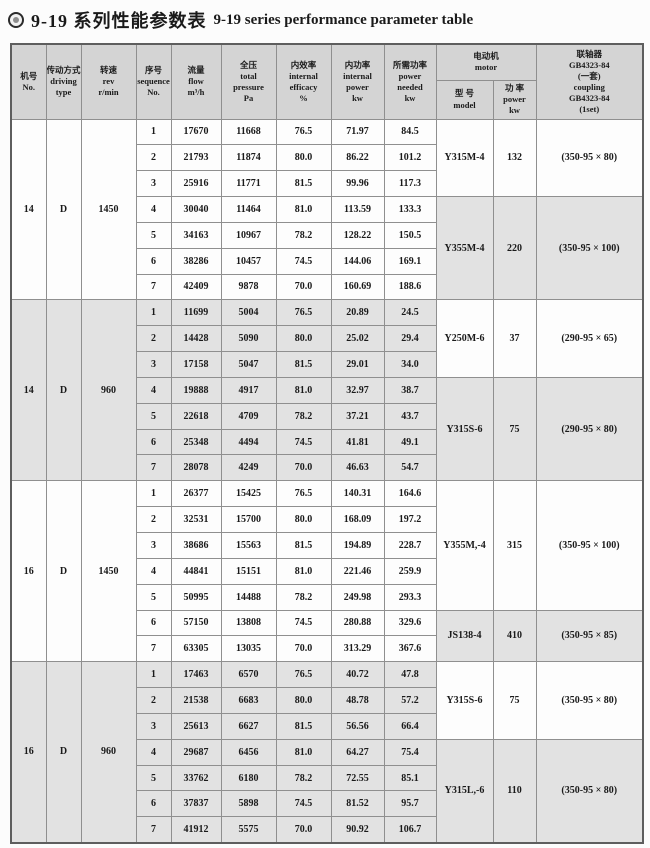  Describe the element at coordinates (410, 132) in the screenshot. I see `power-needed-cell: 84.5` at that location.